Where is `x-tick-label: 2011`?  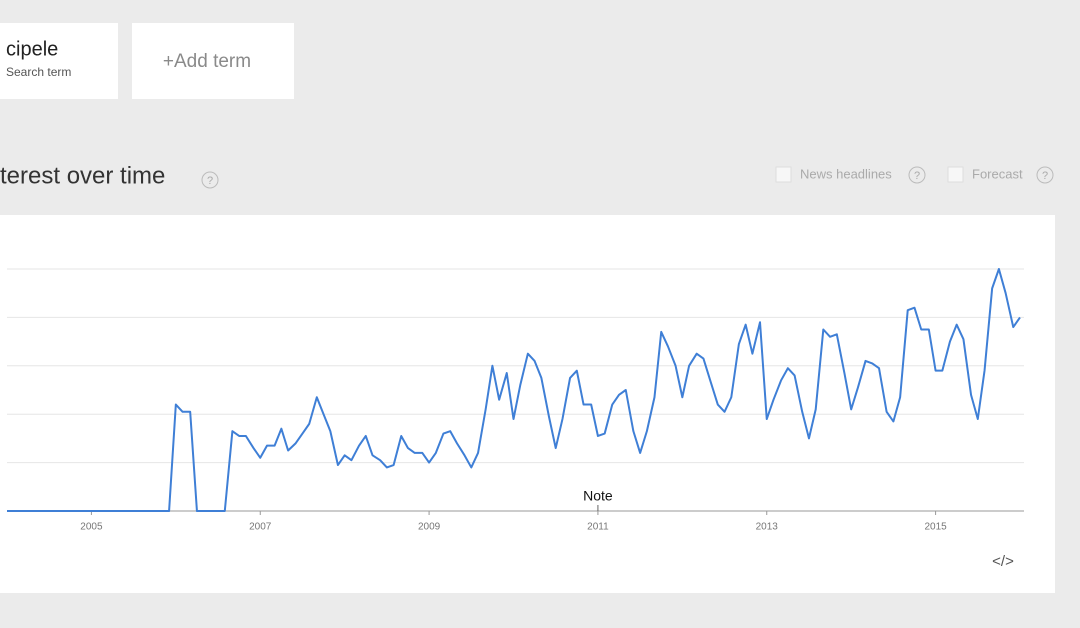 x-tick-label: 2011 is located at coordinates (598, 527).